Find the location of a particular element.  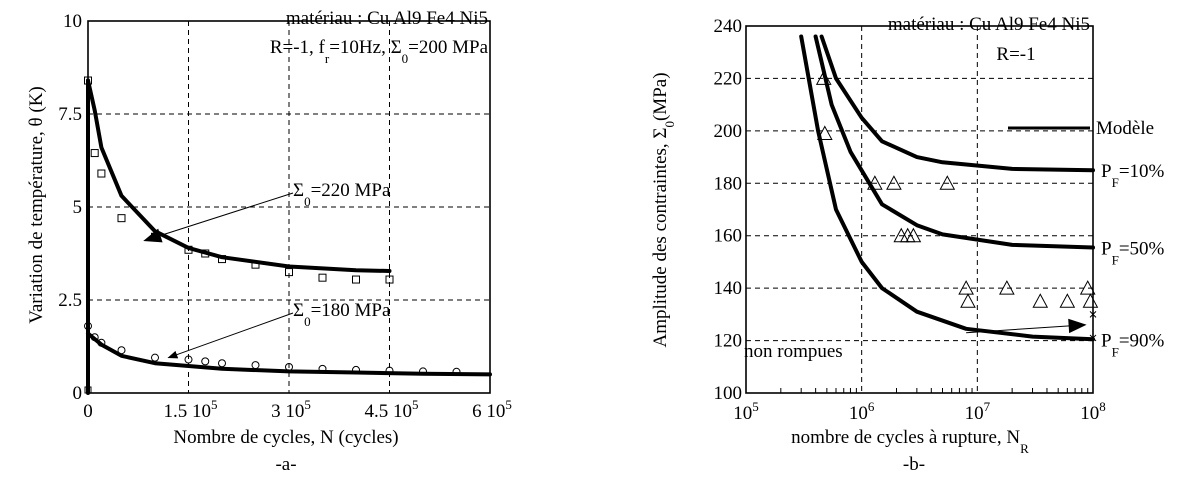

y-axis-label-a: Variation de température, θ (K) is located at coordinates (36, 205).